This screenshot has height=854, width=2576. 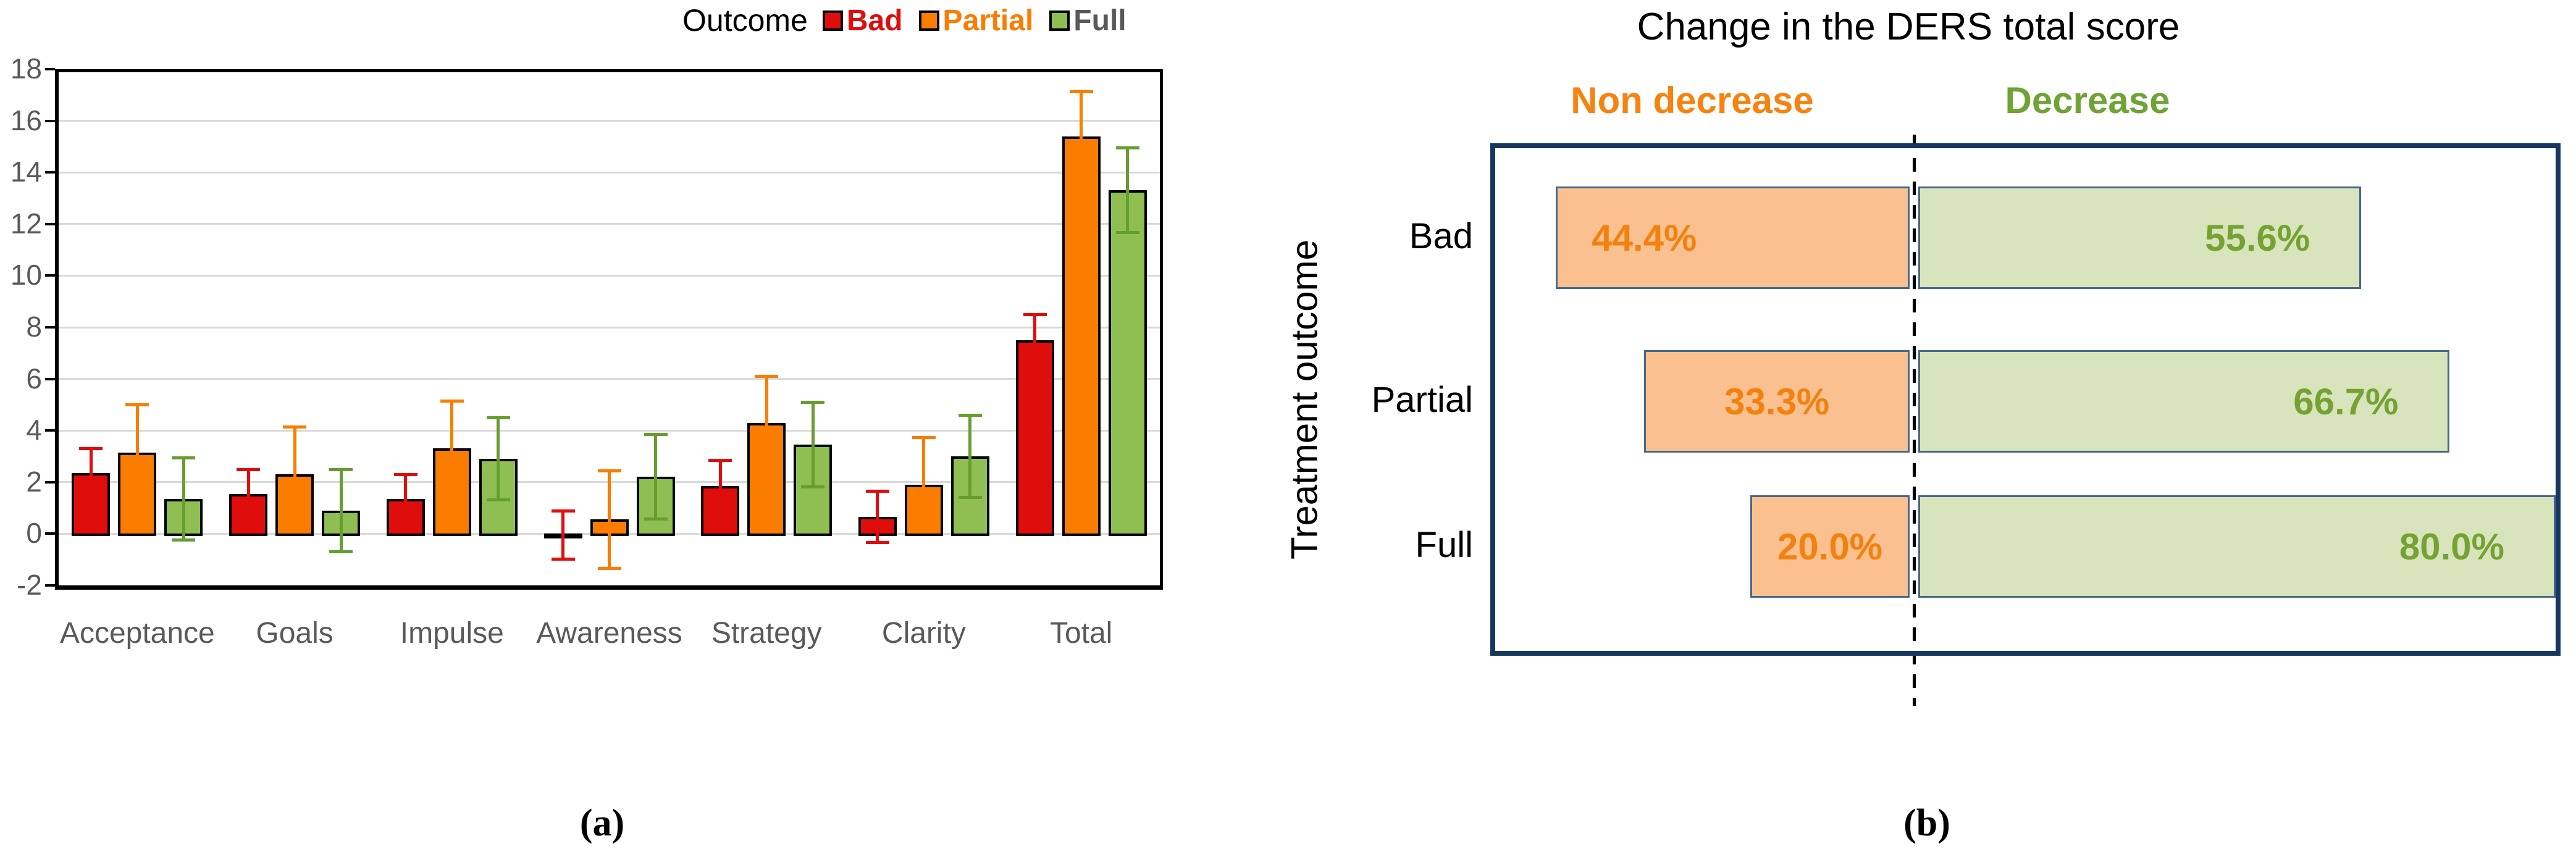 What do you see at coordinates (295, 633) in the screenshot?
I see `x-category-label: Goals` at bounding box center [295, 633].